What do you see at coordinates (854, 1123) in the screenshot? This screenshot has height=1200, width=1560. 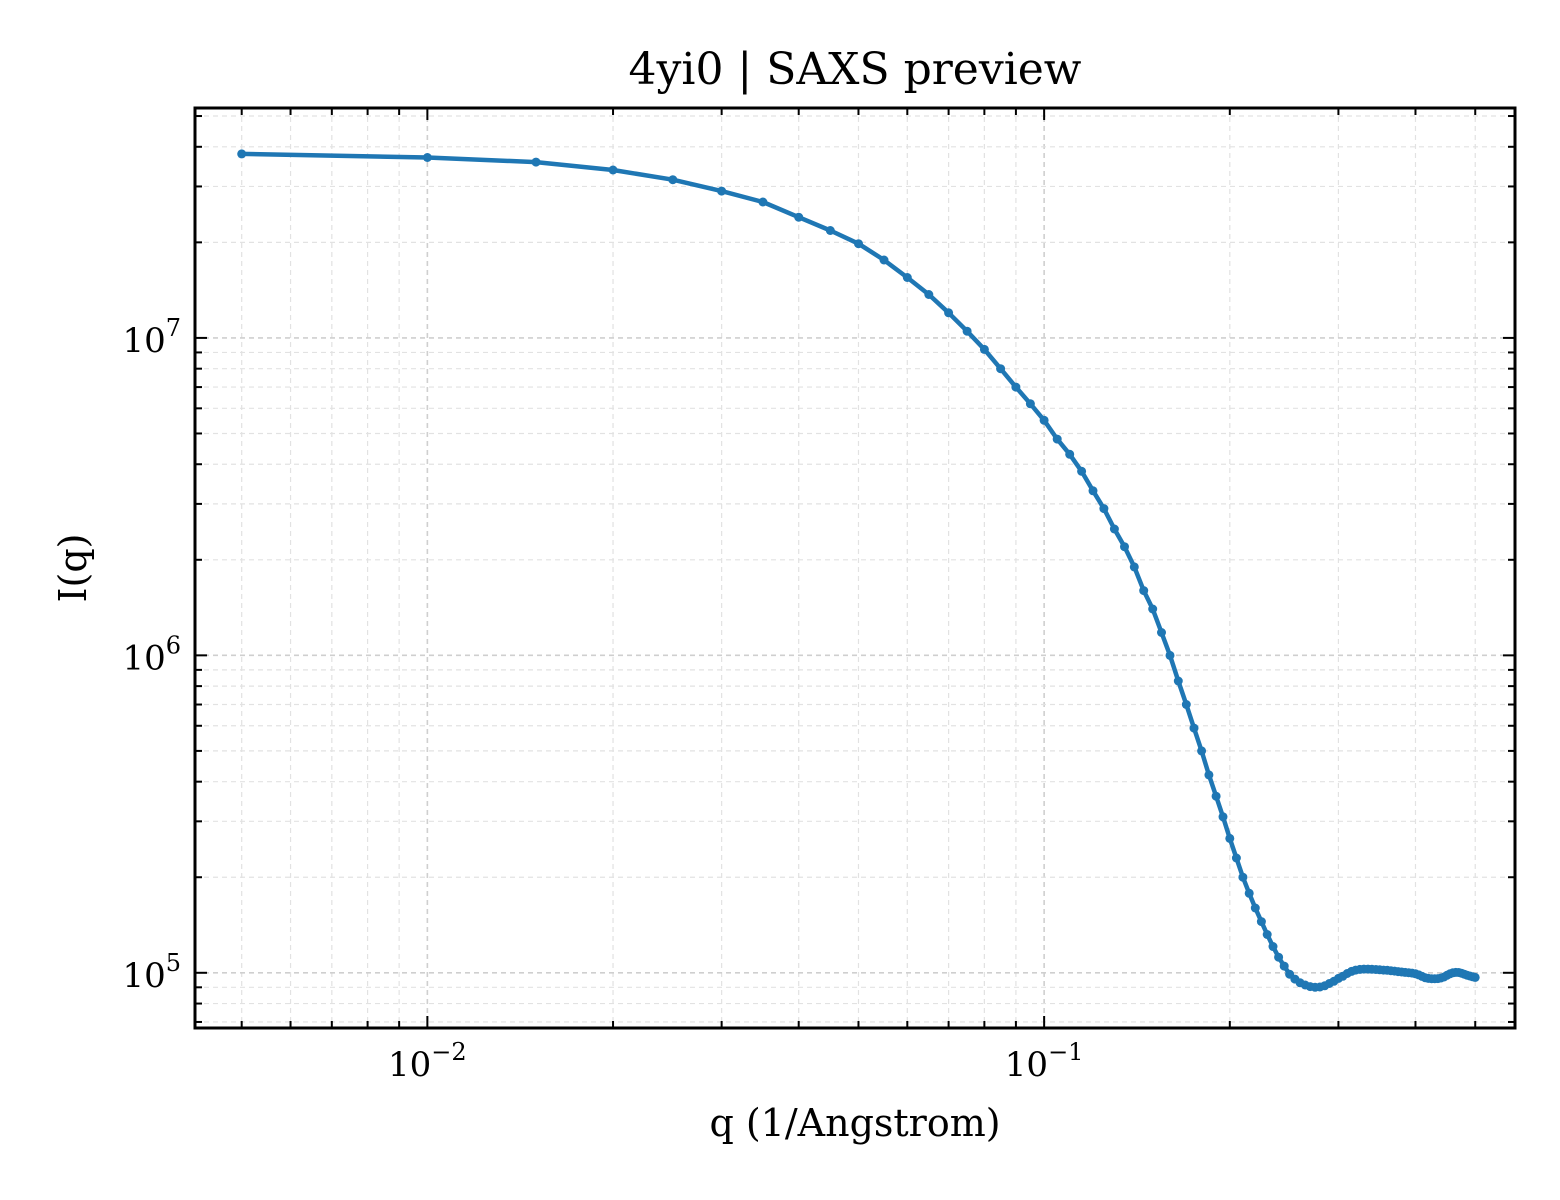 I see `x-axis-label: q (1/Angstrom)` at bounding box center [854, 1123].